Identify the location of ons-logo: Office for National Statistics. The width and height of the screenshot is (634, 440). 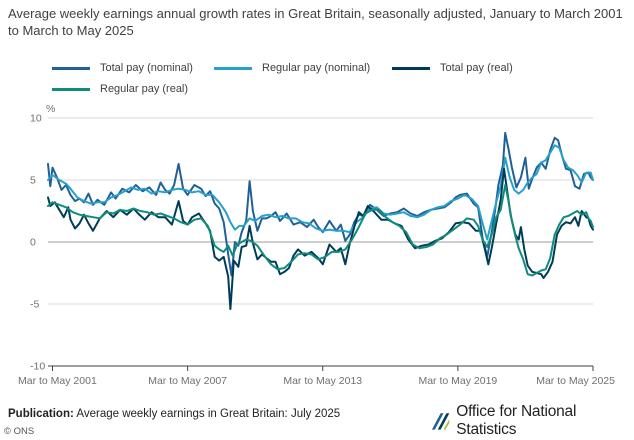
(532, 421).